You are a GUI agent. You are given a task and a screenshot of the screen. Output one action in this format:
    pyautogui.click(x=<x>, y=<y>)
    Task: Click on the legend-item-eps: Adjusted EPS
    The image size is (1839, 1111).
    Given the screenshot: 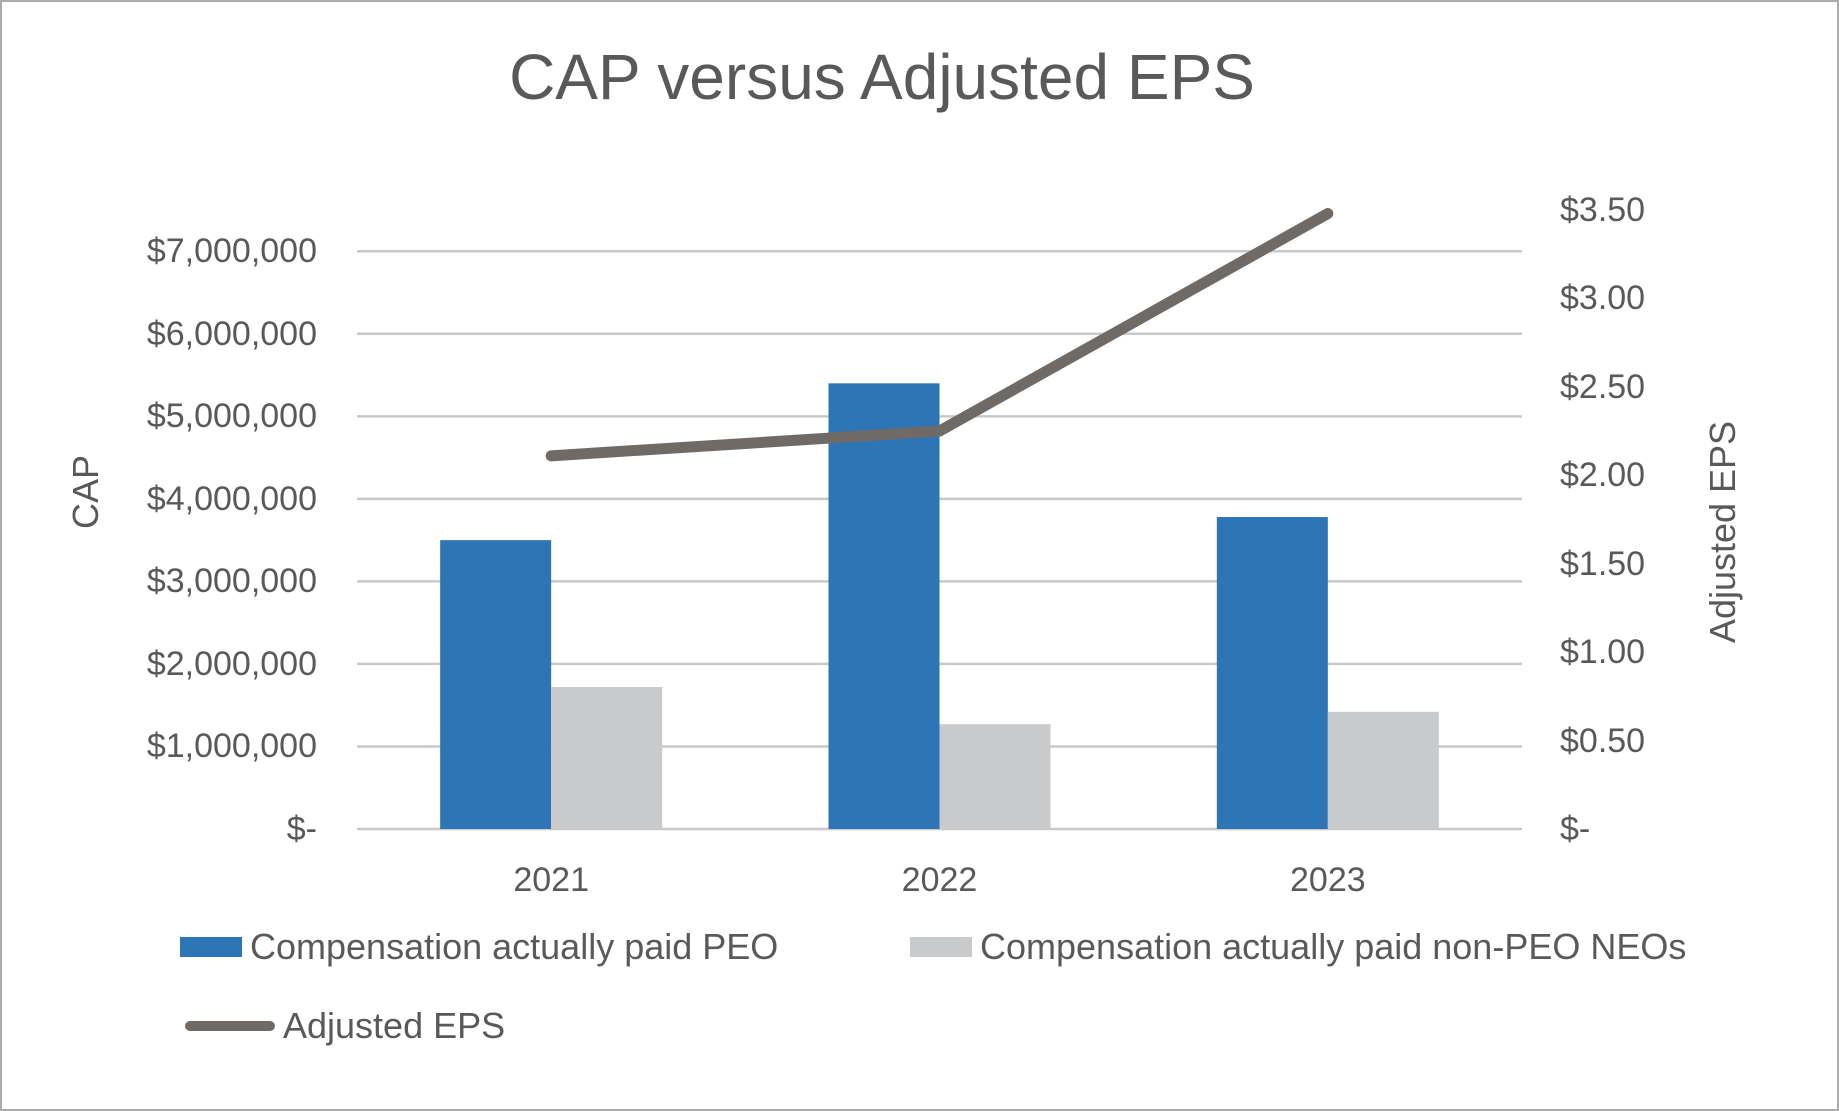 What is the action you would take?
    pyautogui.click(x=345, y=1026)
    